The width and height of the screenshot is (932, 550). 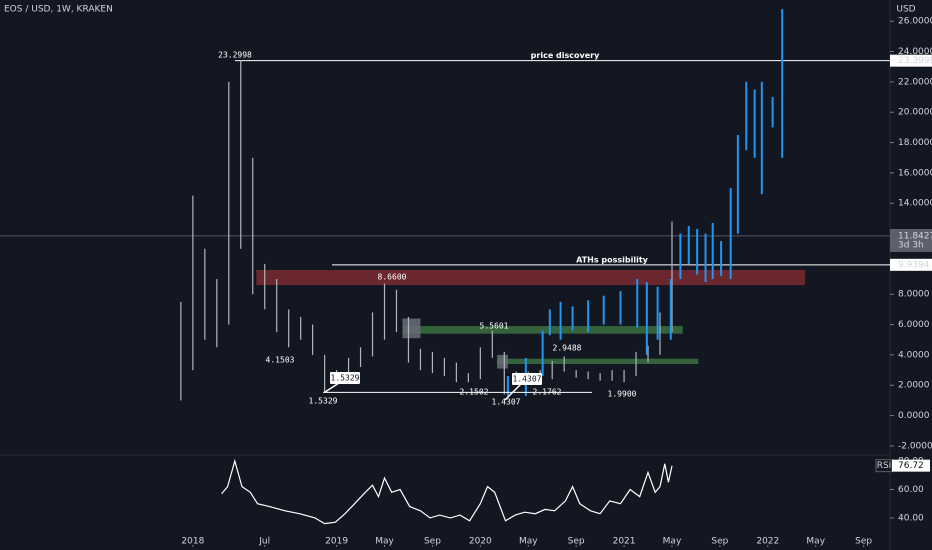 I want to click on x-tick-label: 2020, so click(x=480, y=542).